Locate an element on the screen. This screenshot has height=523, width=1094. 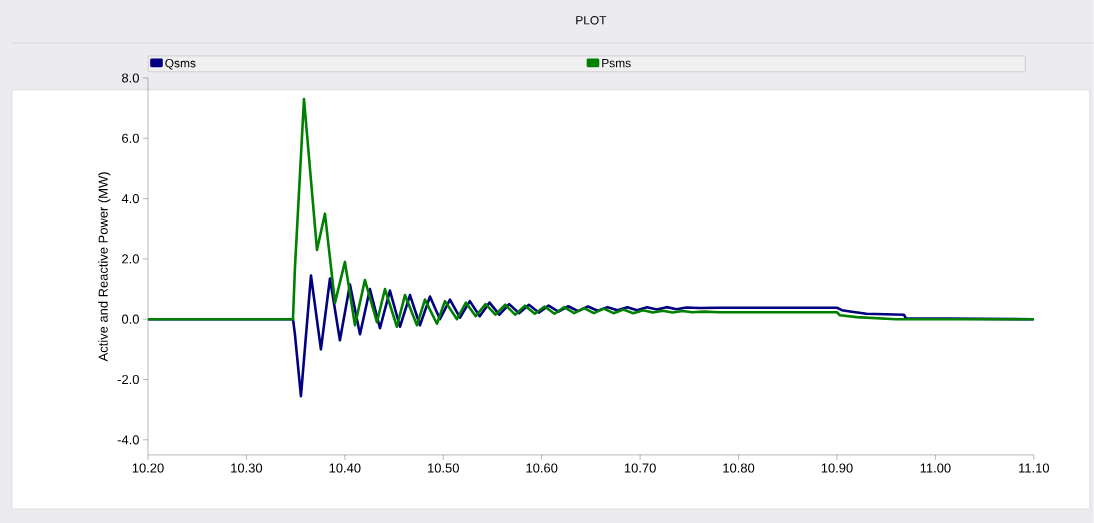
legend-label: Psms is located at coordinates (616, 63).